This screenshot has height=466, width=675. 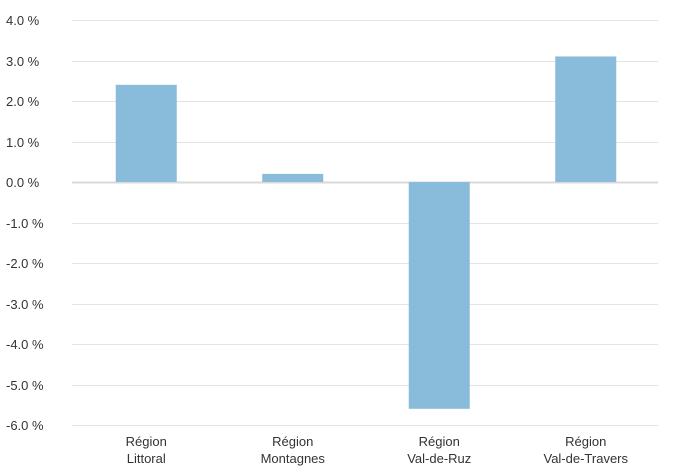 What do you see at coordinates (23, 61) in the screenshot?
I see `y-tick-label: 3.0 %` at bounding box center [23, 61].